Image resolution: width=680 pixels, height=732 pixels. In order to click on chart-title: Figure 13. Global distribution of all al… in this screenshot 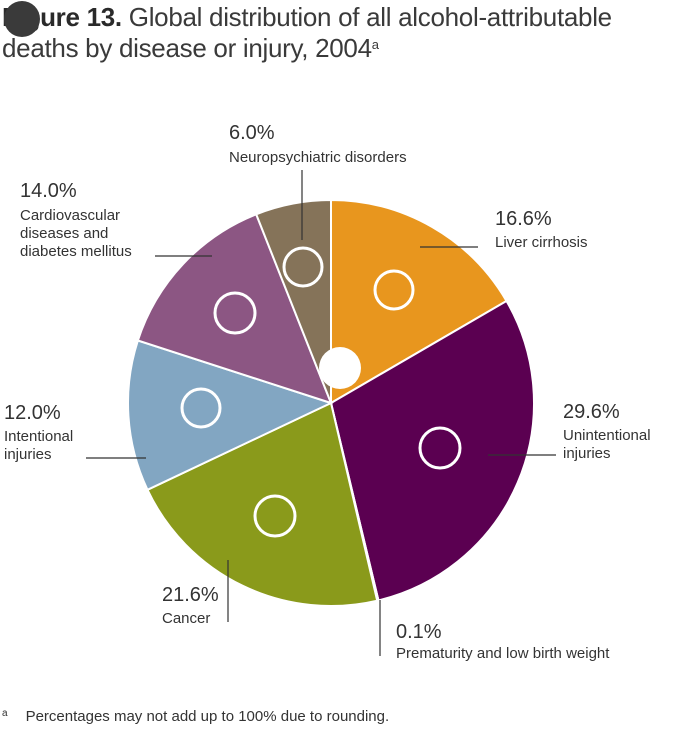, I will do `click(340, 33)`.